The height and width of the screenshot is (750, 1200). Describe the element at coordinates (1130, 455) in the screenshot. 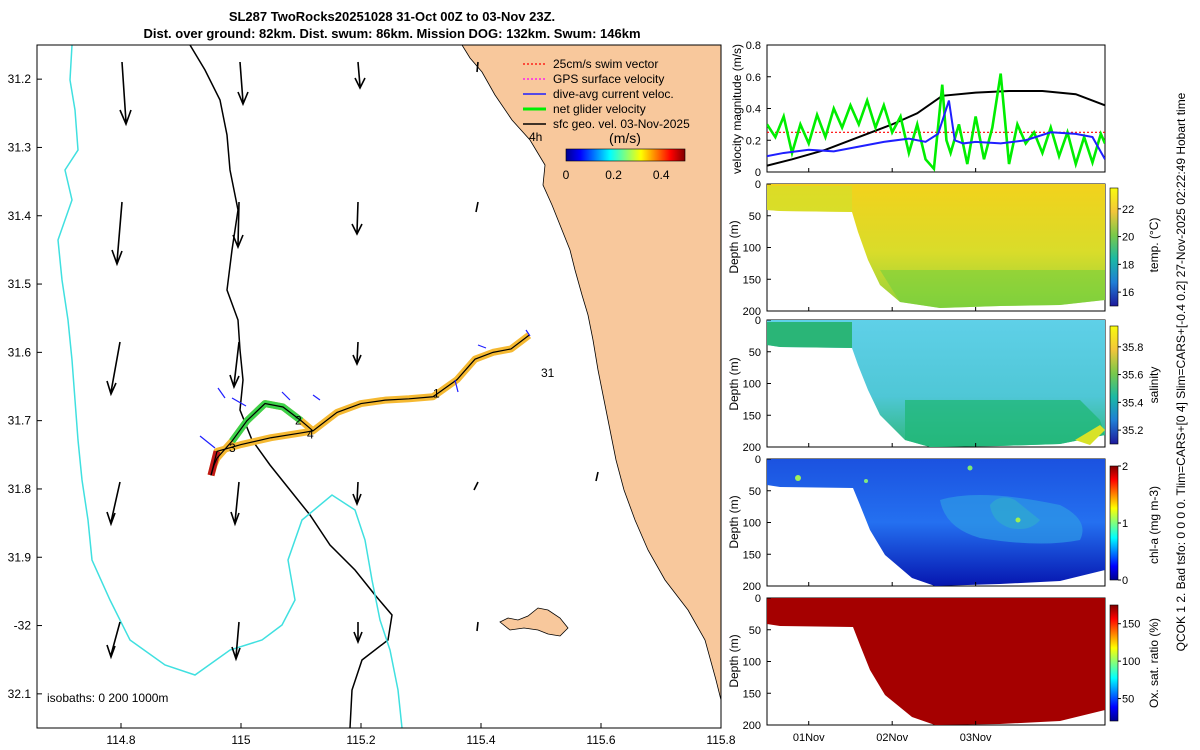

I see `colorbar-ticks: 16 18 20 22 35.2 35.4 35.6 35.8 0 1 2 50 100 150` at that location.